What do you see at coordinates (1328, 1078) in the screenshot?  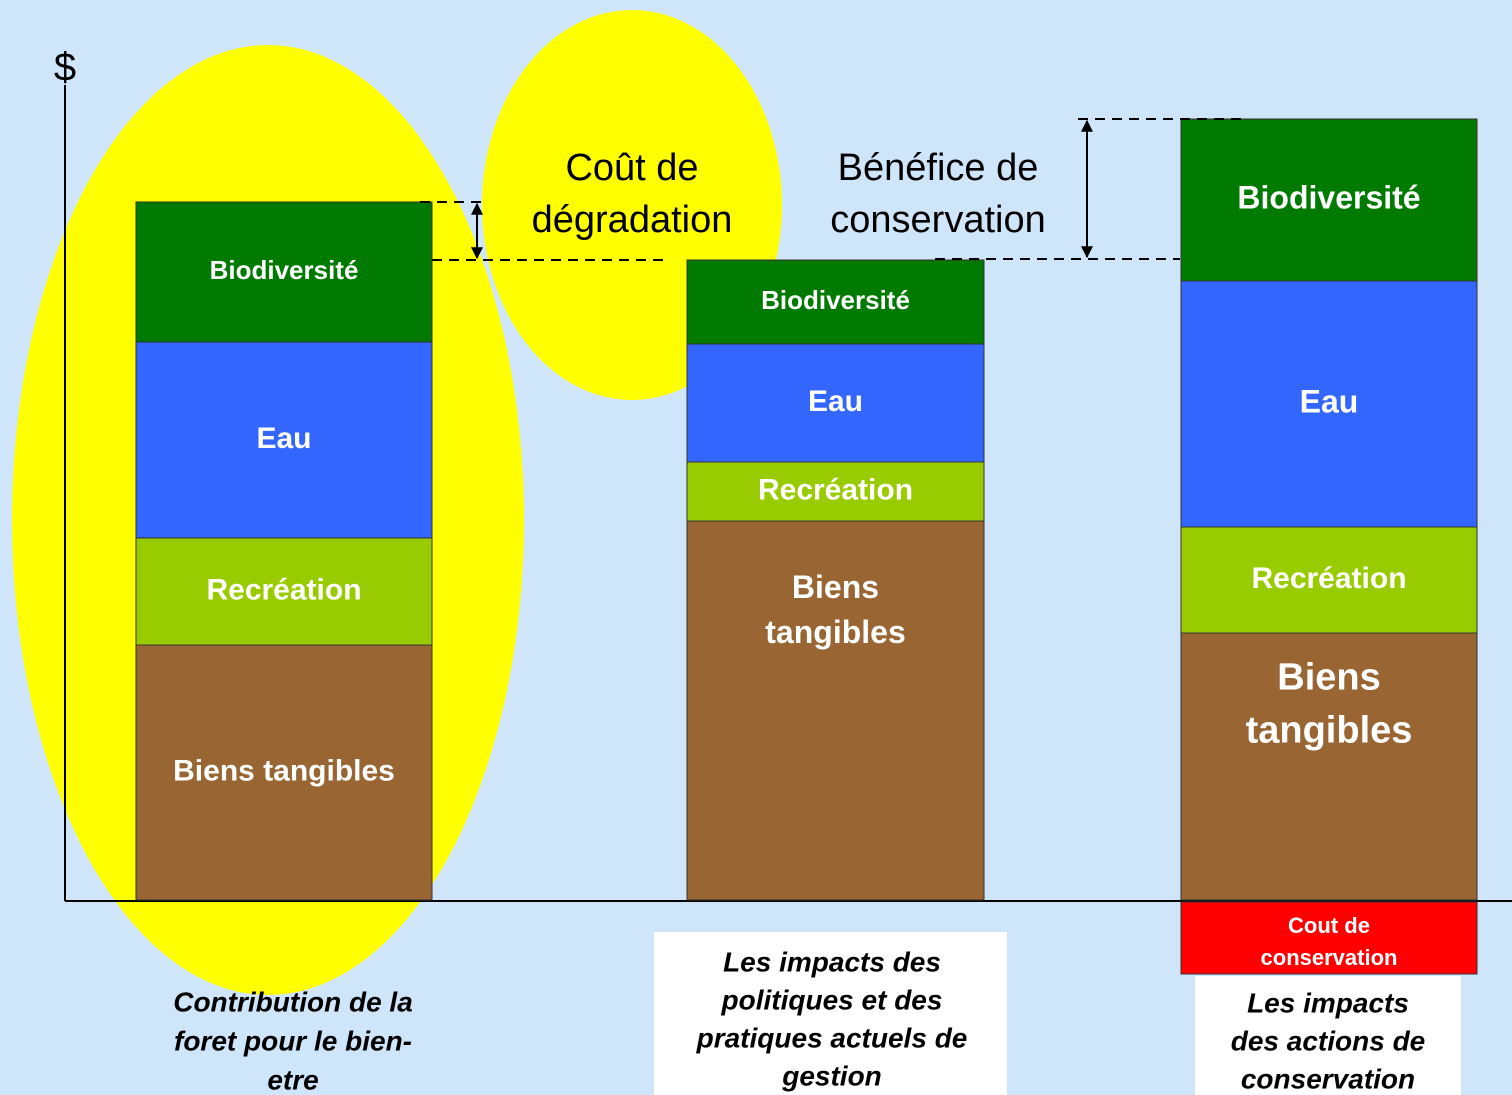 I see `caption: conservation` at bounding box center [1328, 1078].